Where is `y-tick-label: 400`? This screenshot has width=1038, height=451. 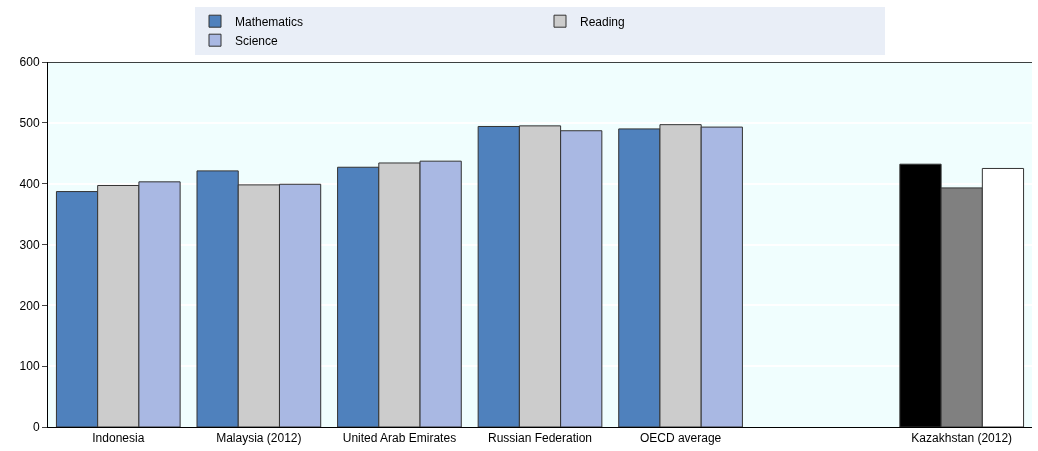 y-tick-label: 400 is located at coordinates (29, 183).